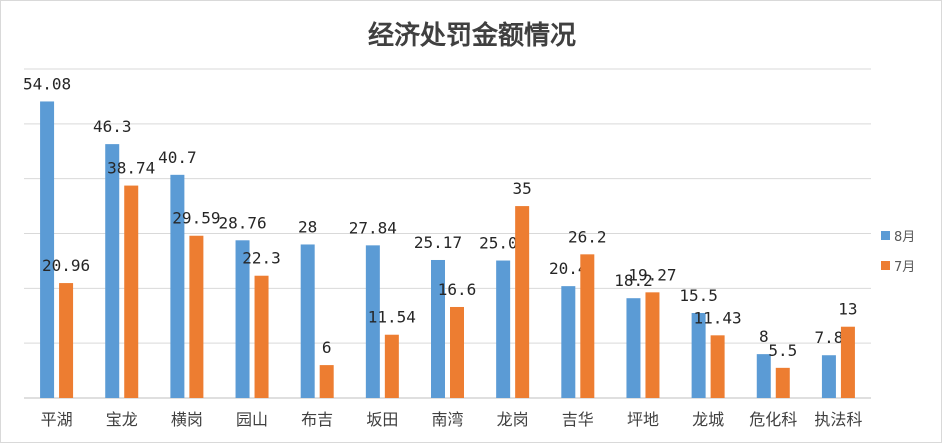 This screenshot has width=942, height=443. Describe the element at coordinates (828, 337) in the screenshot. I see `data-label-8月-执法科: 7.8` at that location.